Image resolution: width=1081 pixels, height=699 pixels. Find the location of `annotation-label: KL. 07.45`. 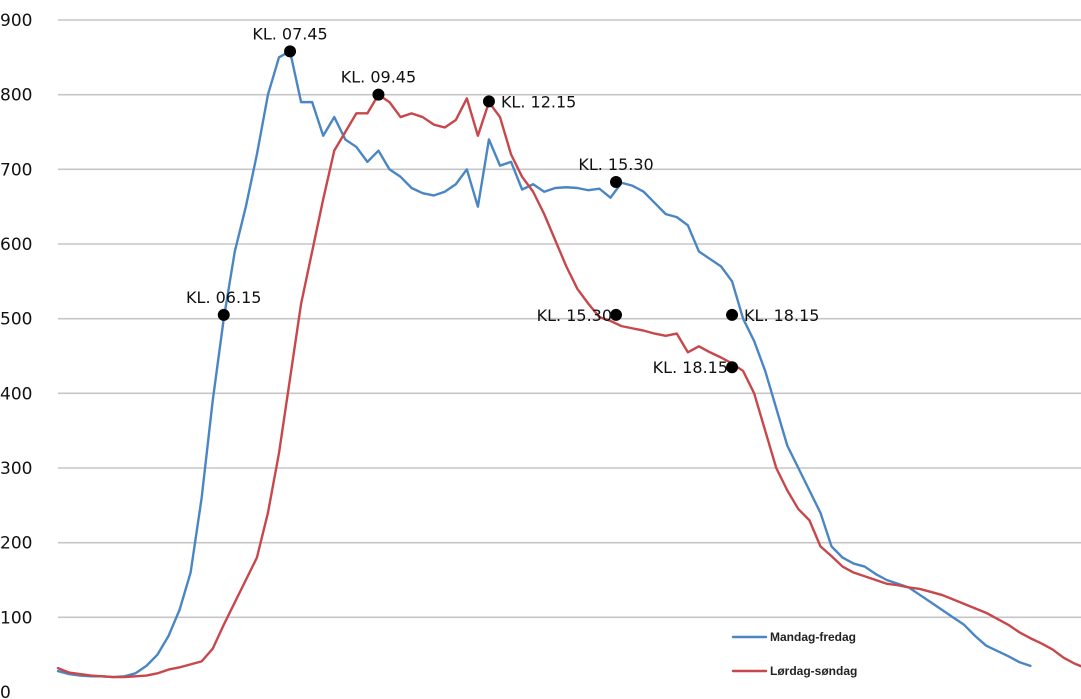

annotation-label: KL. 07.45 is located at coordinates (289, 33).